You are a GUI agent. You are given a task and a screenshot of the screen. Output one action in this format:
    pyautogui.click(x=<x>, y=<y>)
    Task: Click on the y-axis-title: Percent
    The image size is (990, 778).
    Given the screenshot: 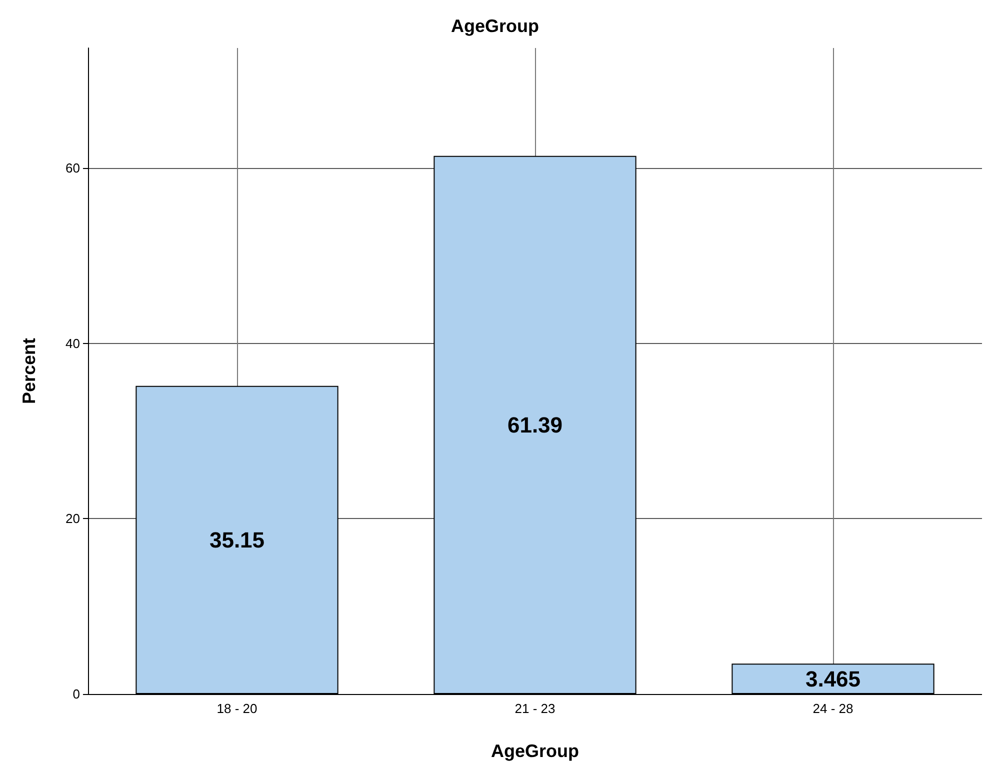 What is the action you would take?
    pyautogui.click(x=29, y=371)
    